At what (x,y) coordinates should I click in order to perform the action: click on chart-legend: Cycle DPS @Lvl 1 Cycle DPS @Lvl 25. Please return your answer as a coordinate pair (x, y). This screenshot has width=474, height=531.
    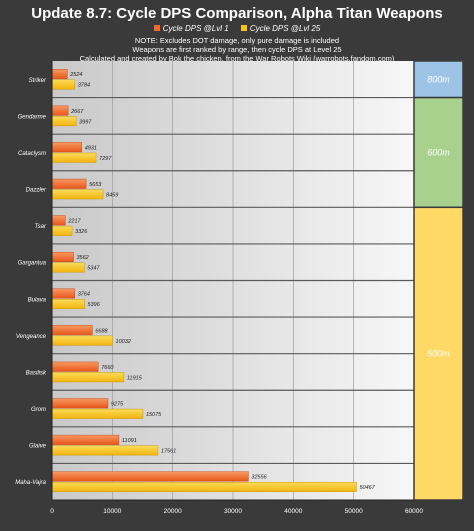
    Looking at the image, I should click on (237, 29).